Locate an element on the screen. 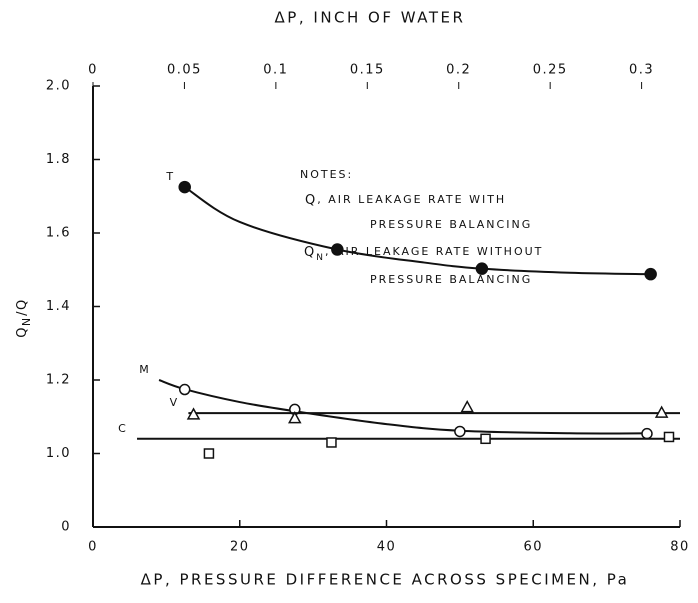 This screenshot has height=603, width=698. x2-tick-label: 0.15 is located at coordinates (367, 70).